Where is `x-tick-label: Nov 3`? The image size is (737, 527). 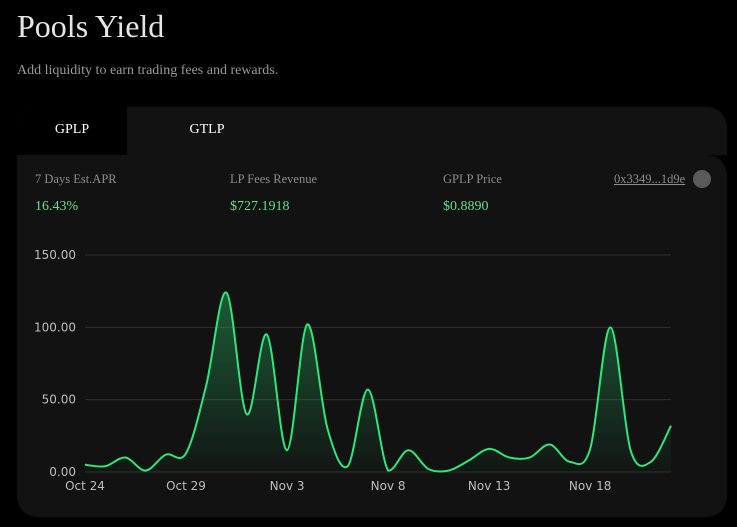
x-tick-label: Nov 3 is located at coordinates (287, 486).